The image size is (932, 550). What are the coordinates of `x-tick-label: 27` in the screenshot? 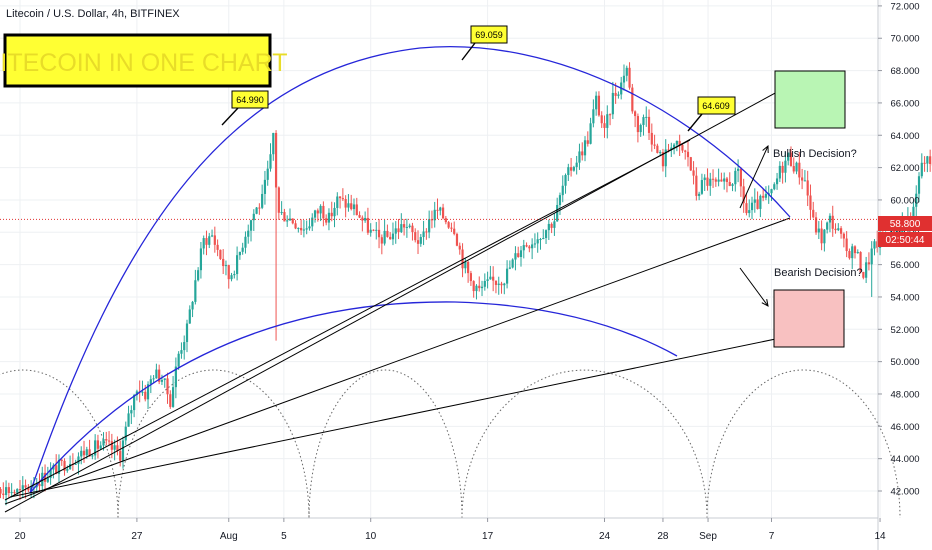 It's located at (137, 536).